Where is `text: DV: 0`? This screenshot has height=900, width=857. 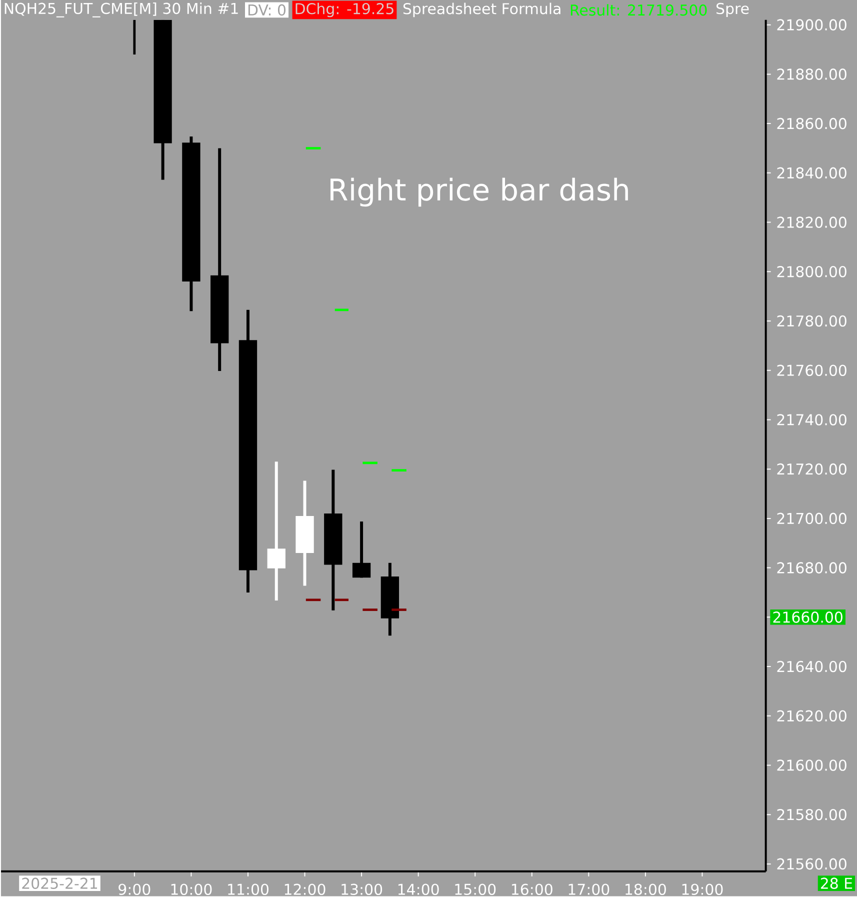
text: DV: 0 is located at coordinates (267, 10).